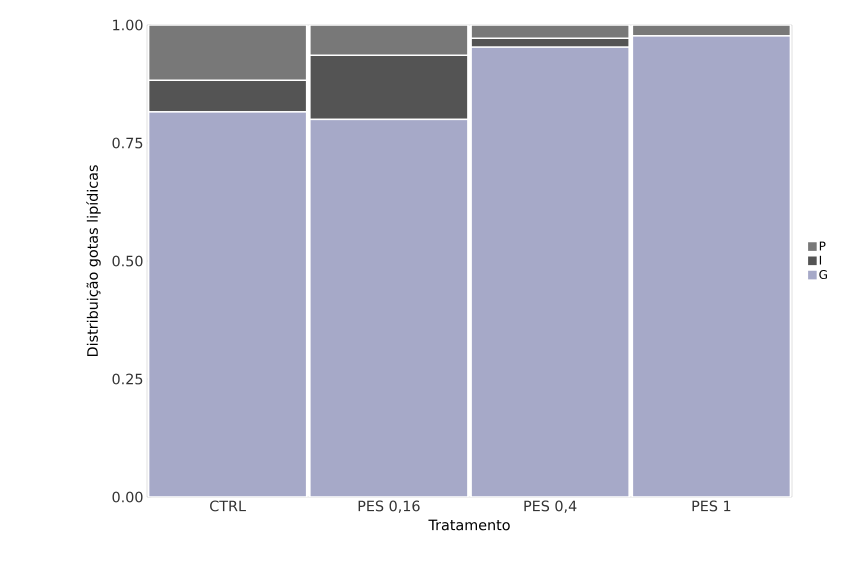  Describe the element at coordinates (93, 260) in the screenshot. I see `y-axis-title: Distribuição gotas lipídicas` at that location.